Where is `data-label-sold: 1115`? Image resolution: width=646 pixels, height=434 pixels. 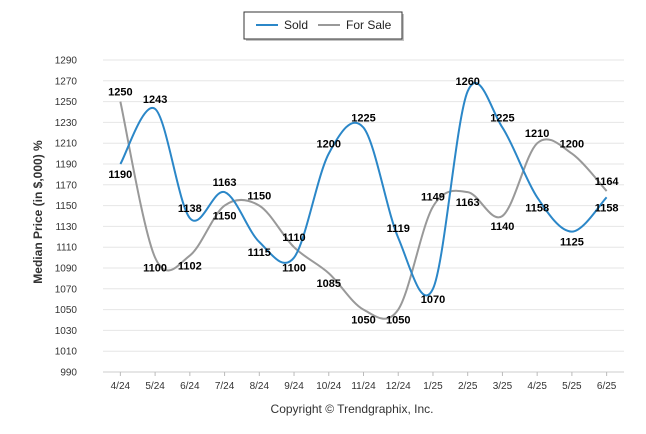 data-label-sold: 1115 is located at coordinates (259, 253).